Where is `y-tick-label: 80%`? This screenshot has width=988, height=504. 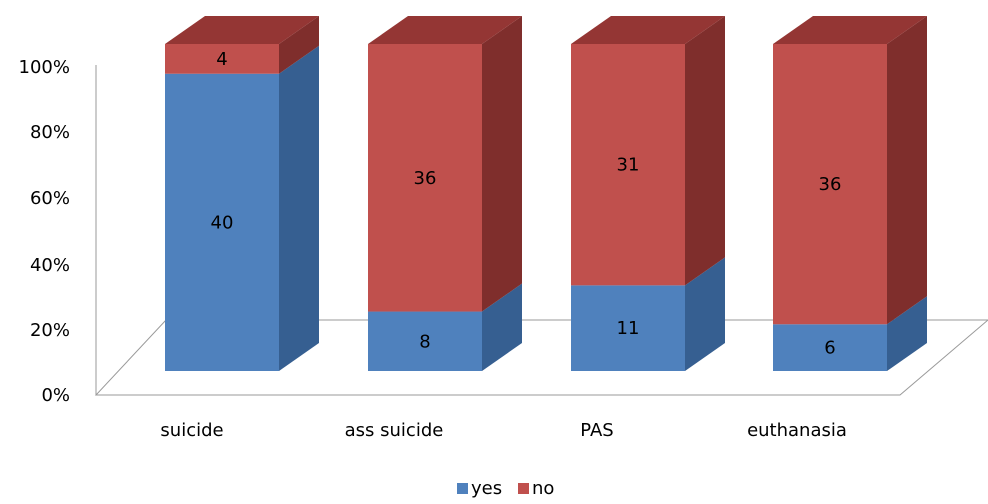 y-tick-label: 80% is located at coordinates (50, 132).